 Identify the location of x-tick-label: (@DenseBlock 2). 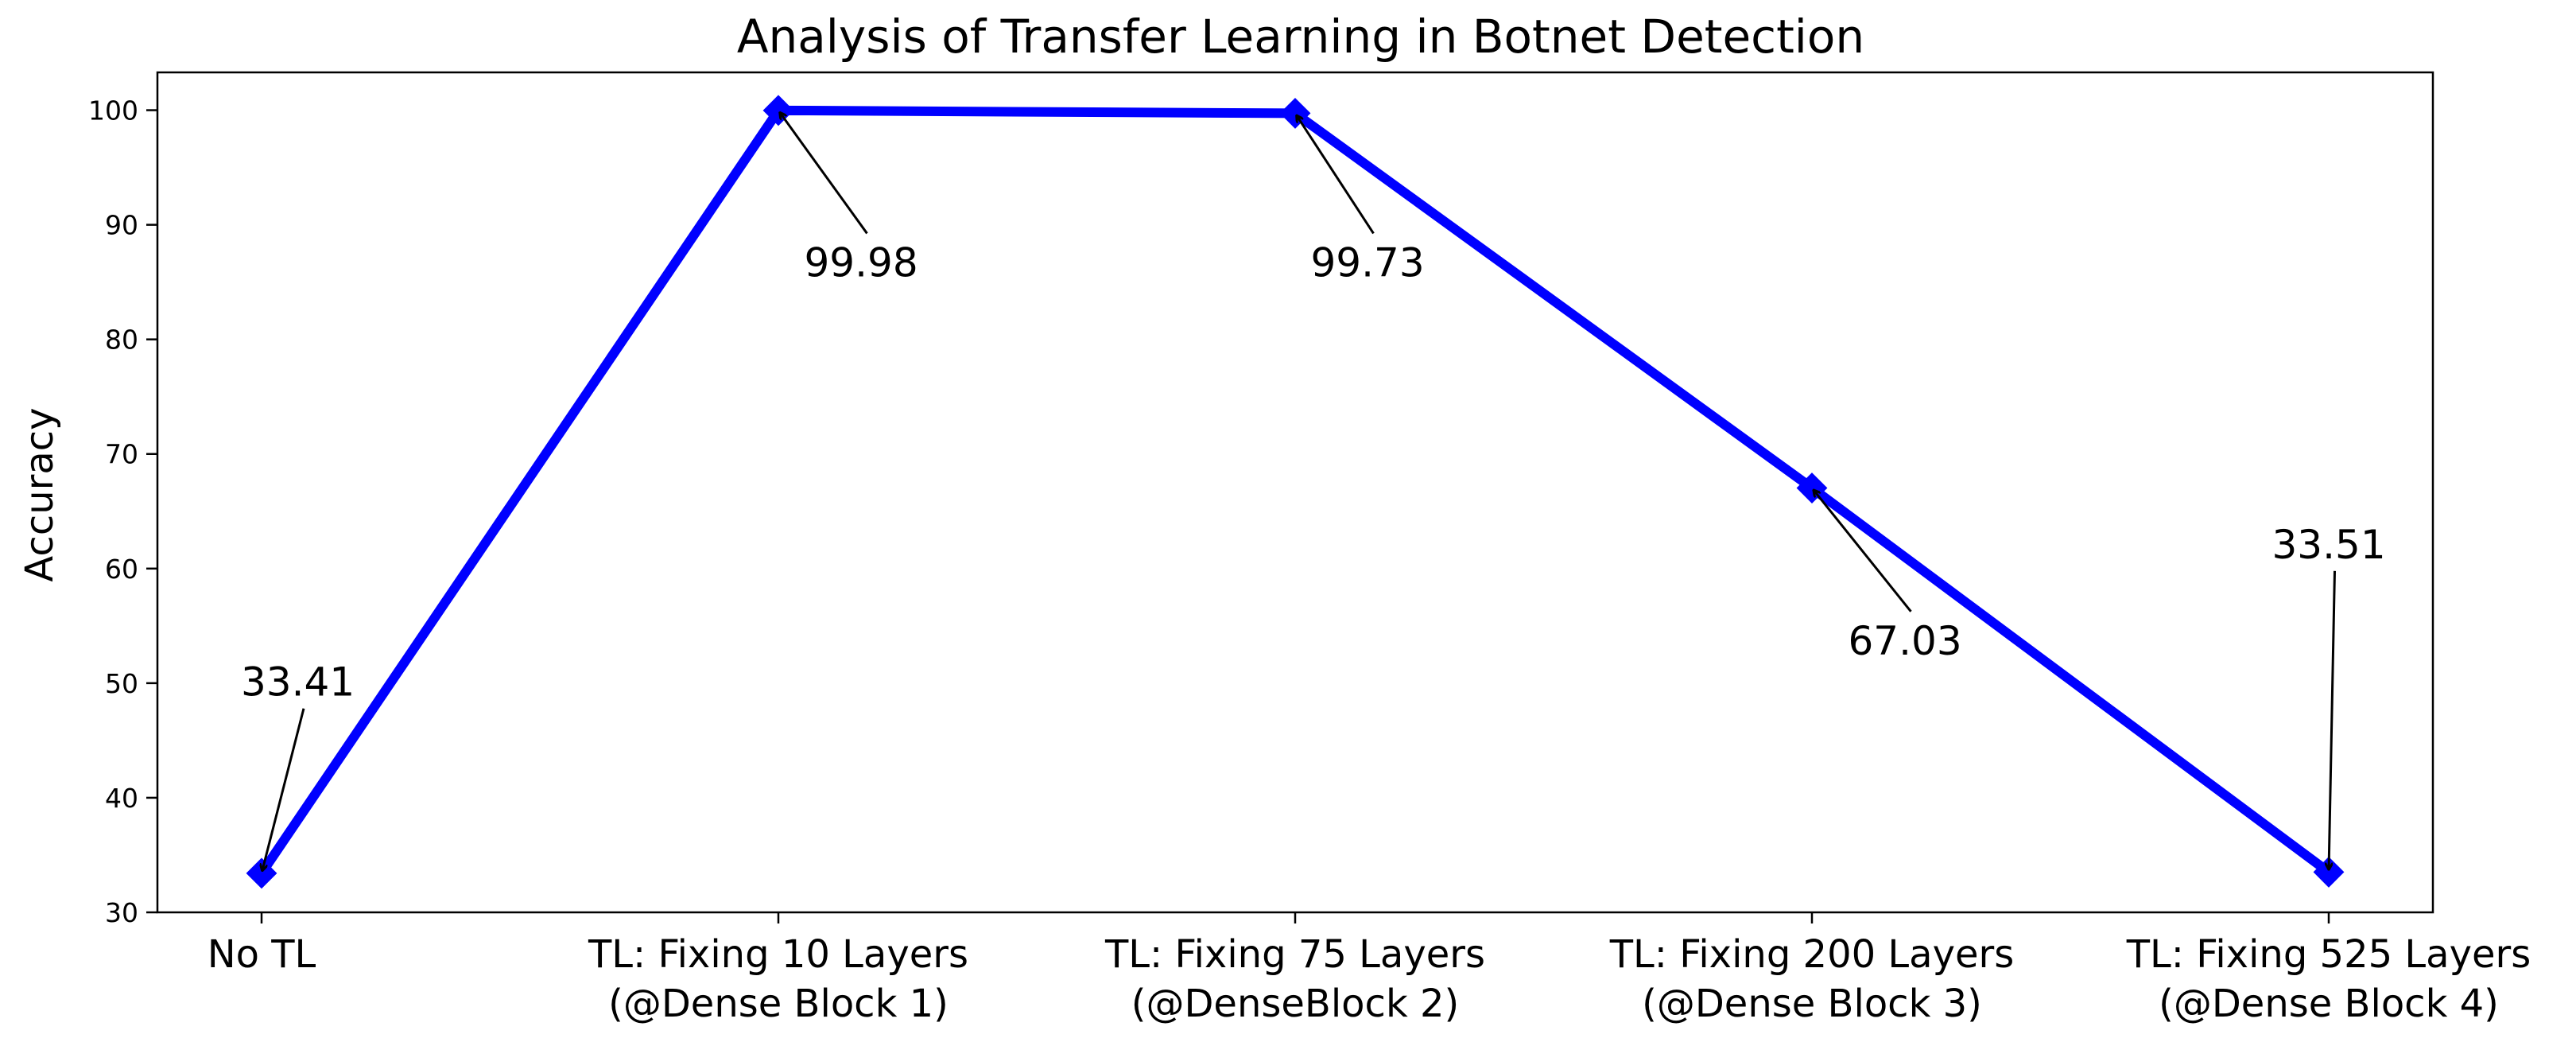
(1295, 1004).